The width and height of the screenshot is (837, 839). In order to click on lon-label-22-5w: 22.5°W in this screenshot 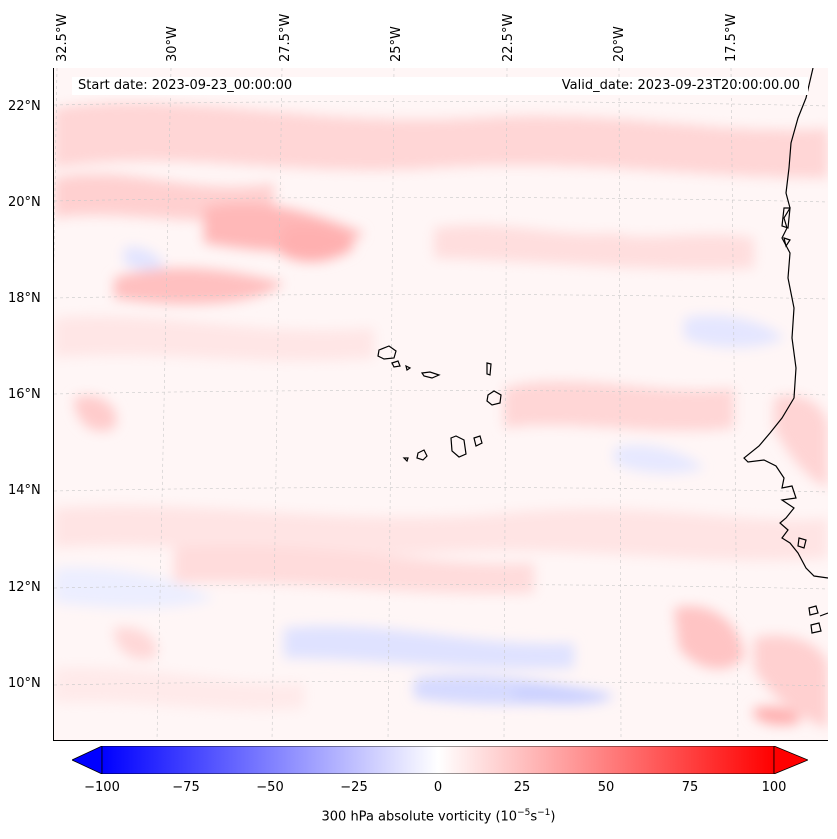, I will do `click(508, 37)`.